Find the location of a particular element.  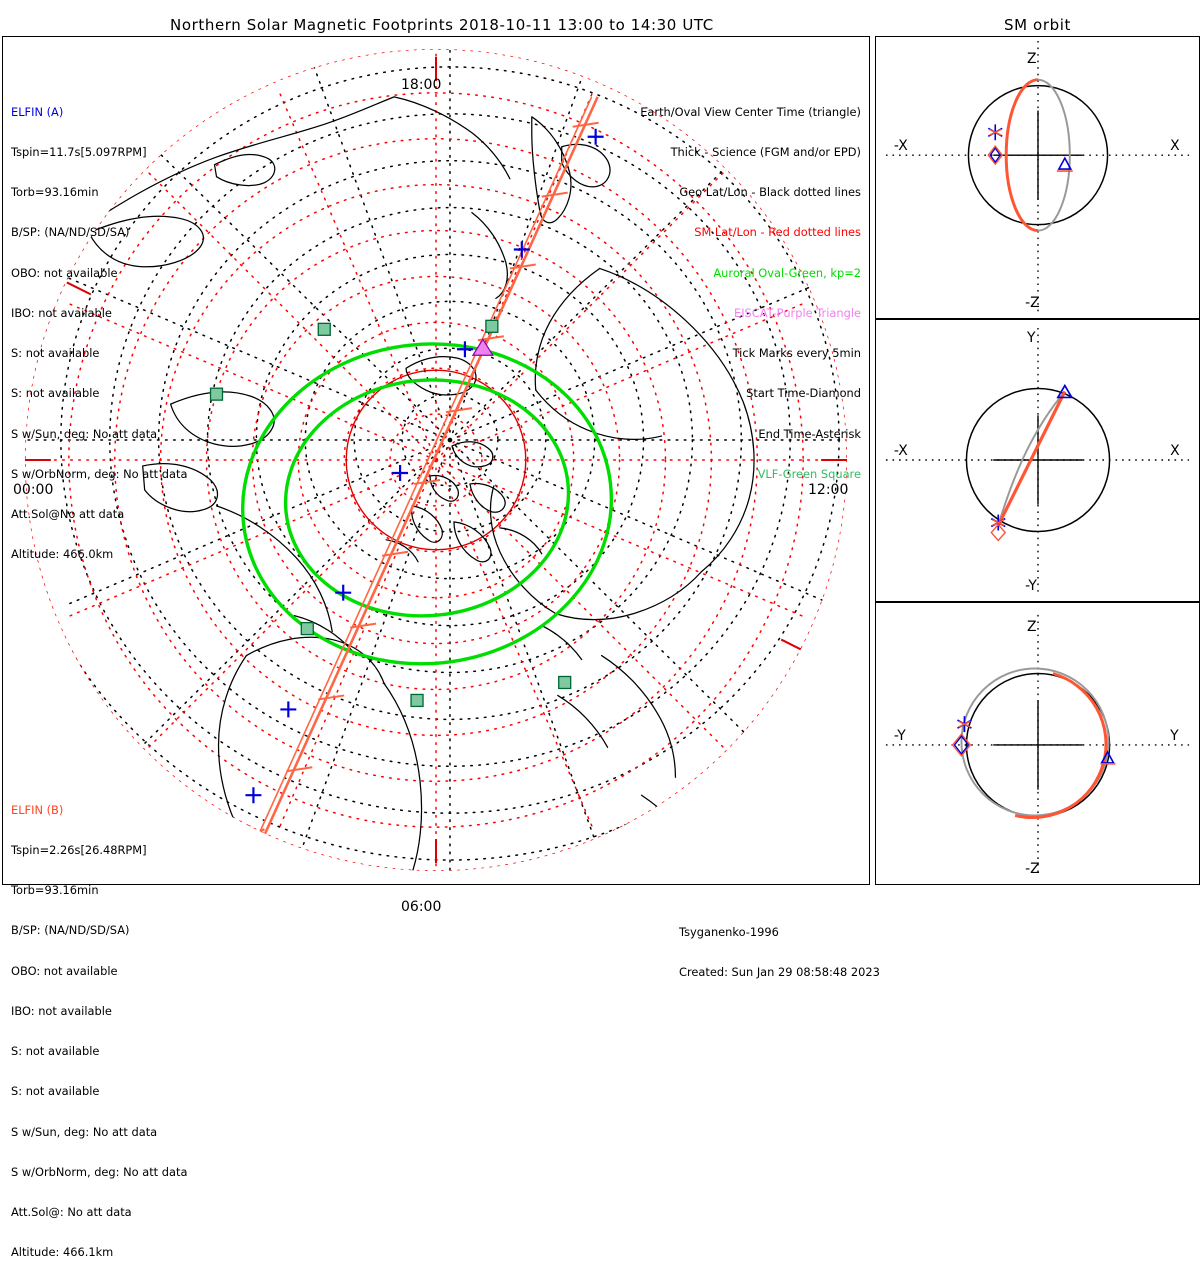

orbit-gray-yz is located at coordinates (1035, 742).